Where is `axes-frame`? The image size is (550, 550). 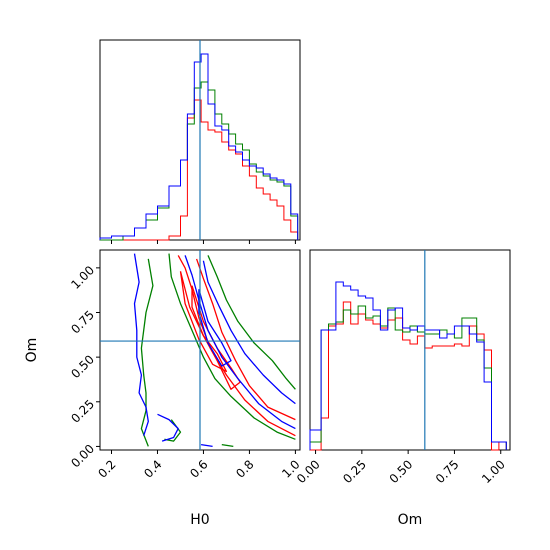 axes-frame is located at coordinates (410, 350).